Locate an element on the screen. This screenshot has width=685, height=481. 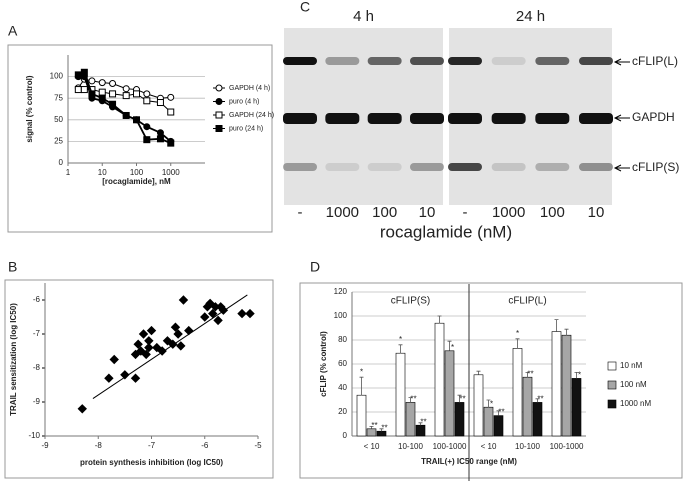
x-tick-label: -6 is located at coordinates (205, 445).